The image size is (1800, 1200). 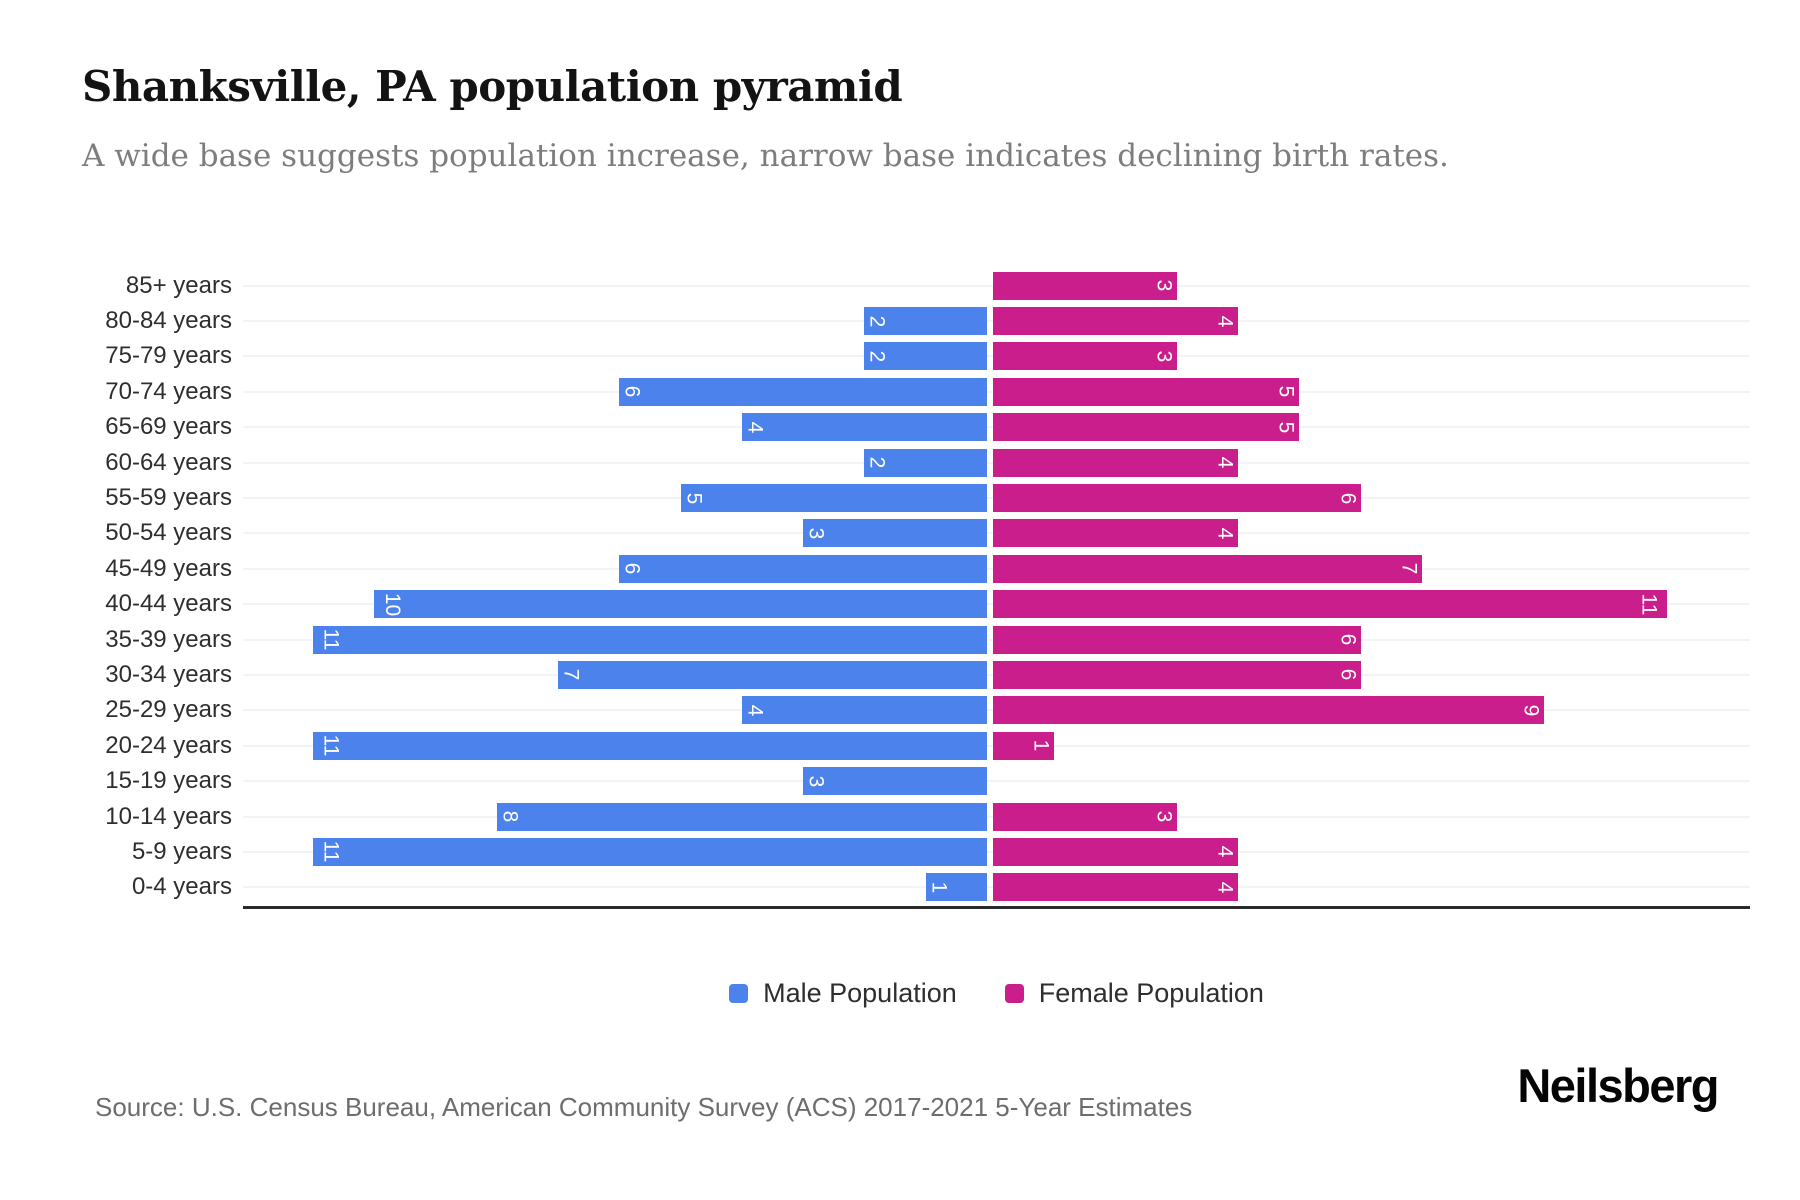 What do you see at coordinates (680, 604) in the screenshot?
I see `male-bar: 10` at bounding box center [680, 604].